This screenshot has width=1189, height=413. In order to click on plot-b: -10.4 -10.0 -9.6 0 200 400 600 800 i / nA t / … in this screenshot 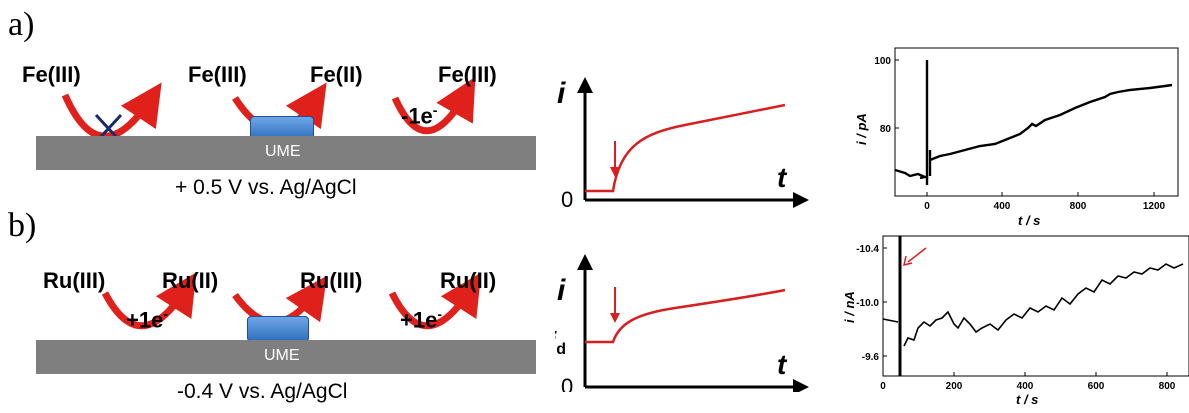, I will do `click(1013, 318)`.